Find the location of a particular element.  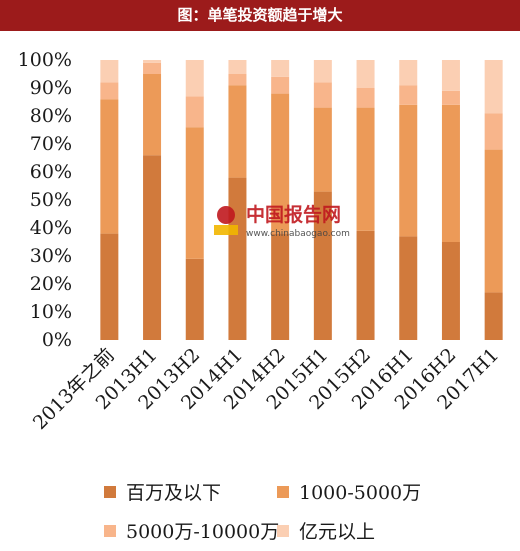

watermark-logo-icon is located at coordinates (226, 220).